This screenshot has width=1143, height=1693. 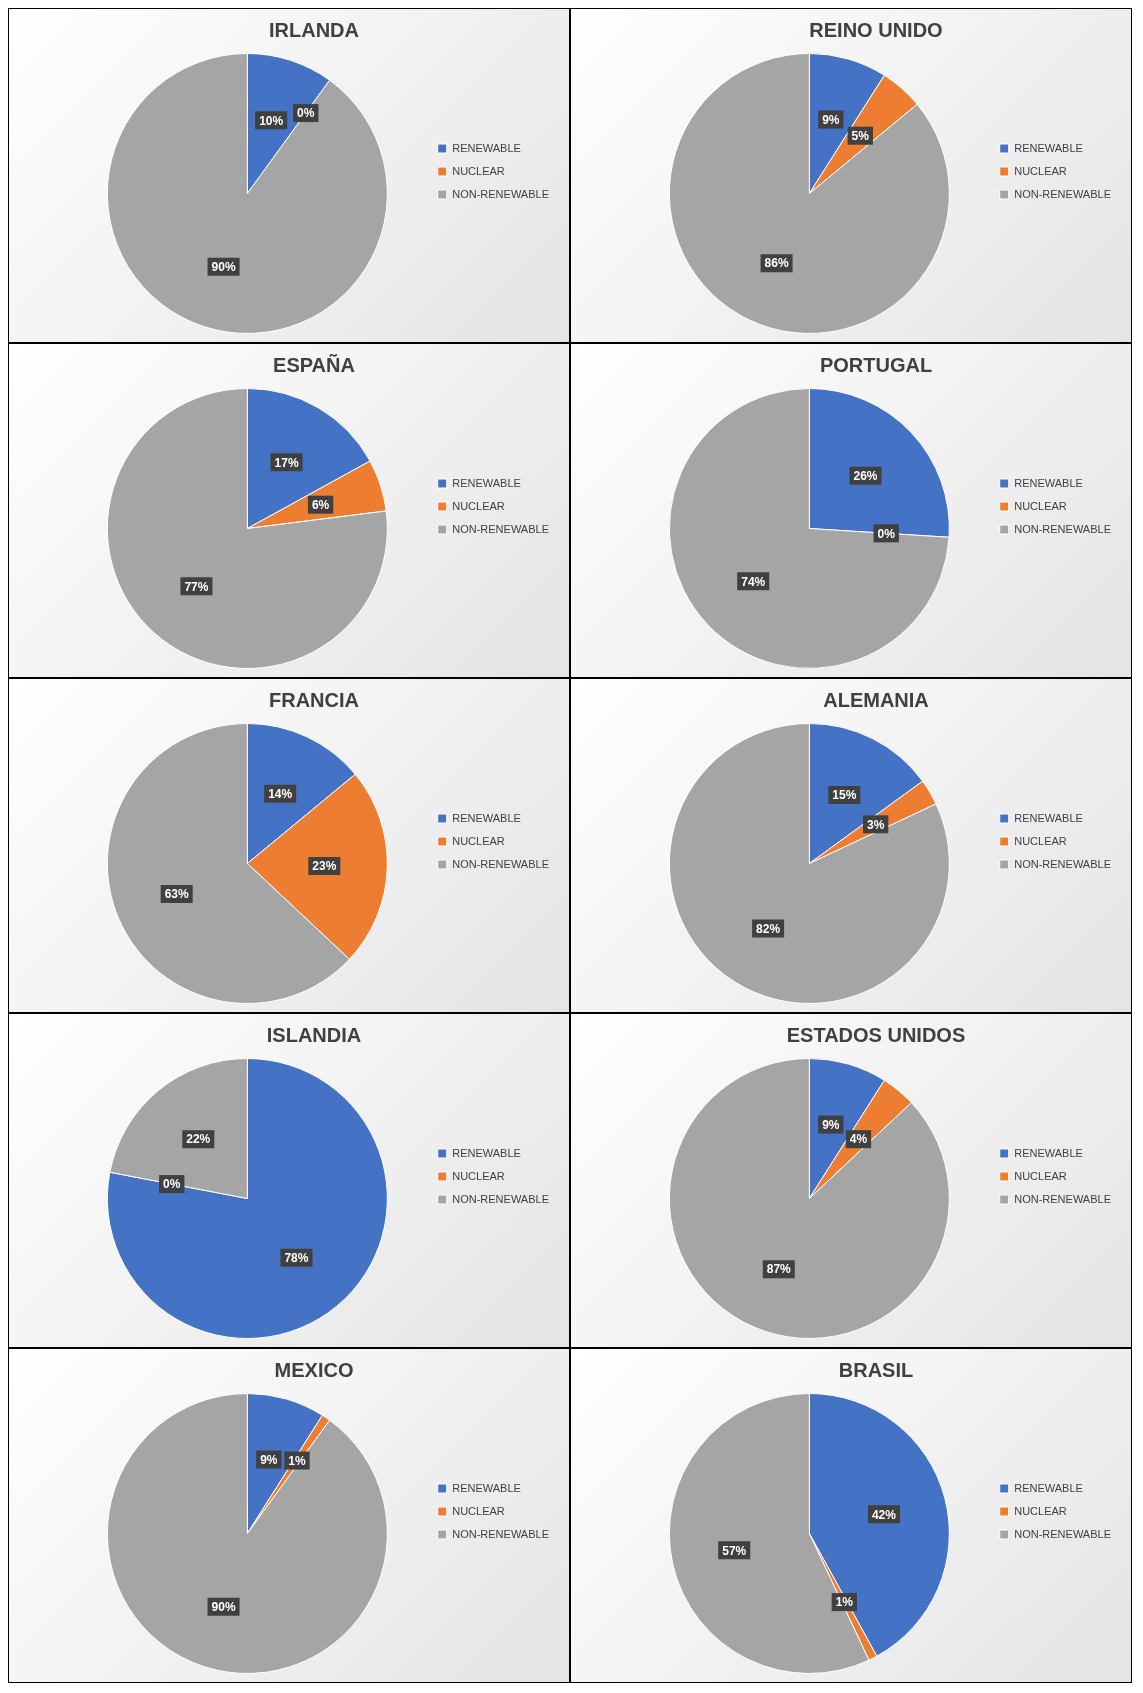 What do you see at coordinates (779, 1269) in the screenshot?
I see `data-label: 87%` at bounding box center [779, 1269].